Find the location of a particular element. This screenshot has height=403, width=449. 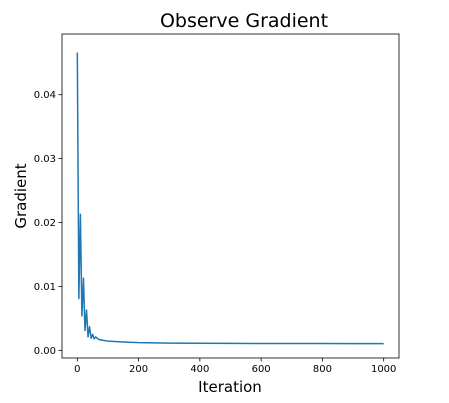

x-tick-label: 1000 is located at coordinates (383, 369).